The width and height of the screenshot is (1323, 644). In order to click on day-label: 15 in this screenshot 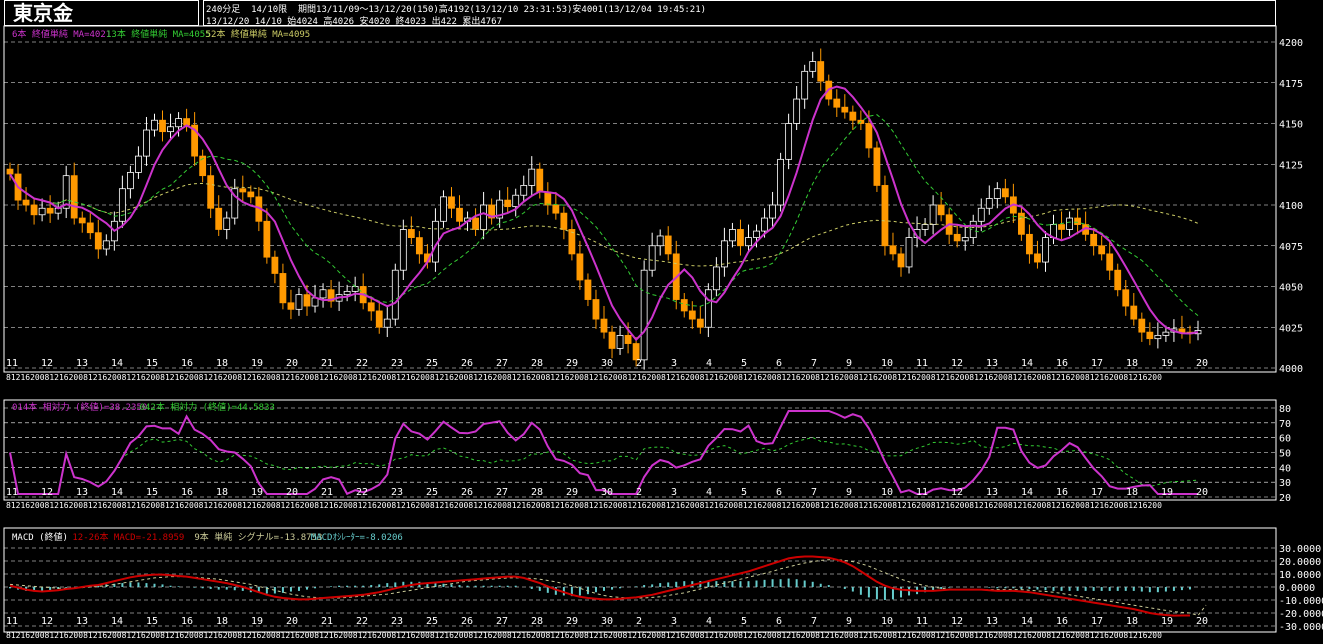, I will do `click(152, 363)`.